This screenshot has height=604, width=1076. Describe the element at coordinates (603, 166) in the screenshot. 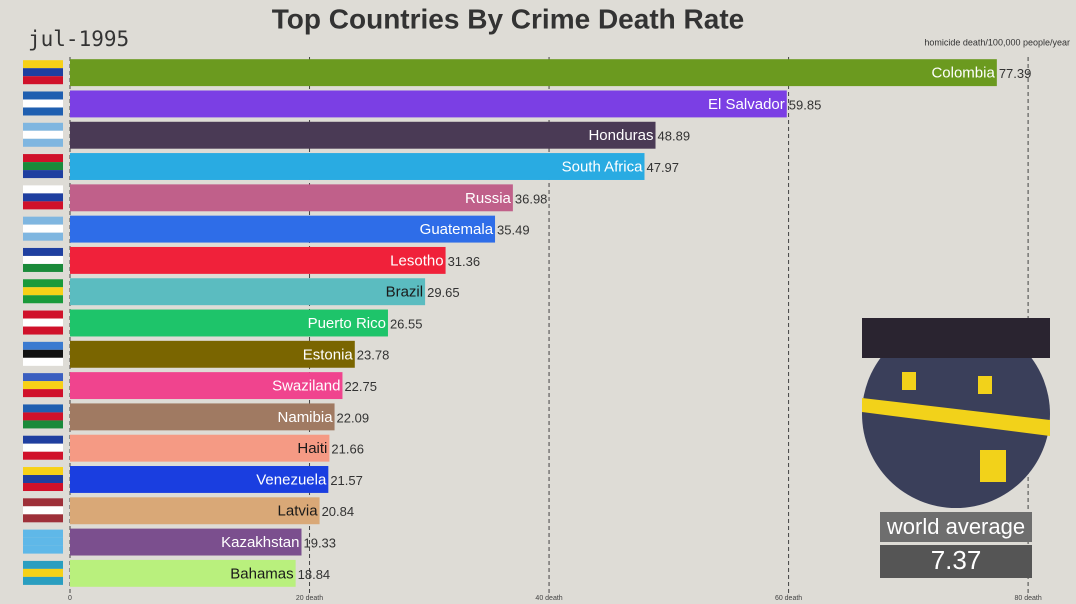

I see `bar-label: South Africa` at that location.